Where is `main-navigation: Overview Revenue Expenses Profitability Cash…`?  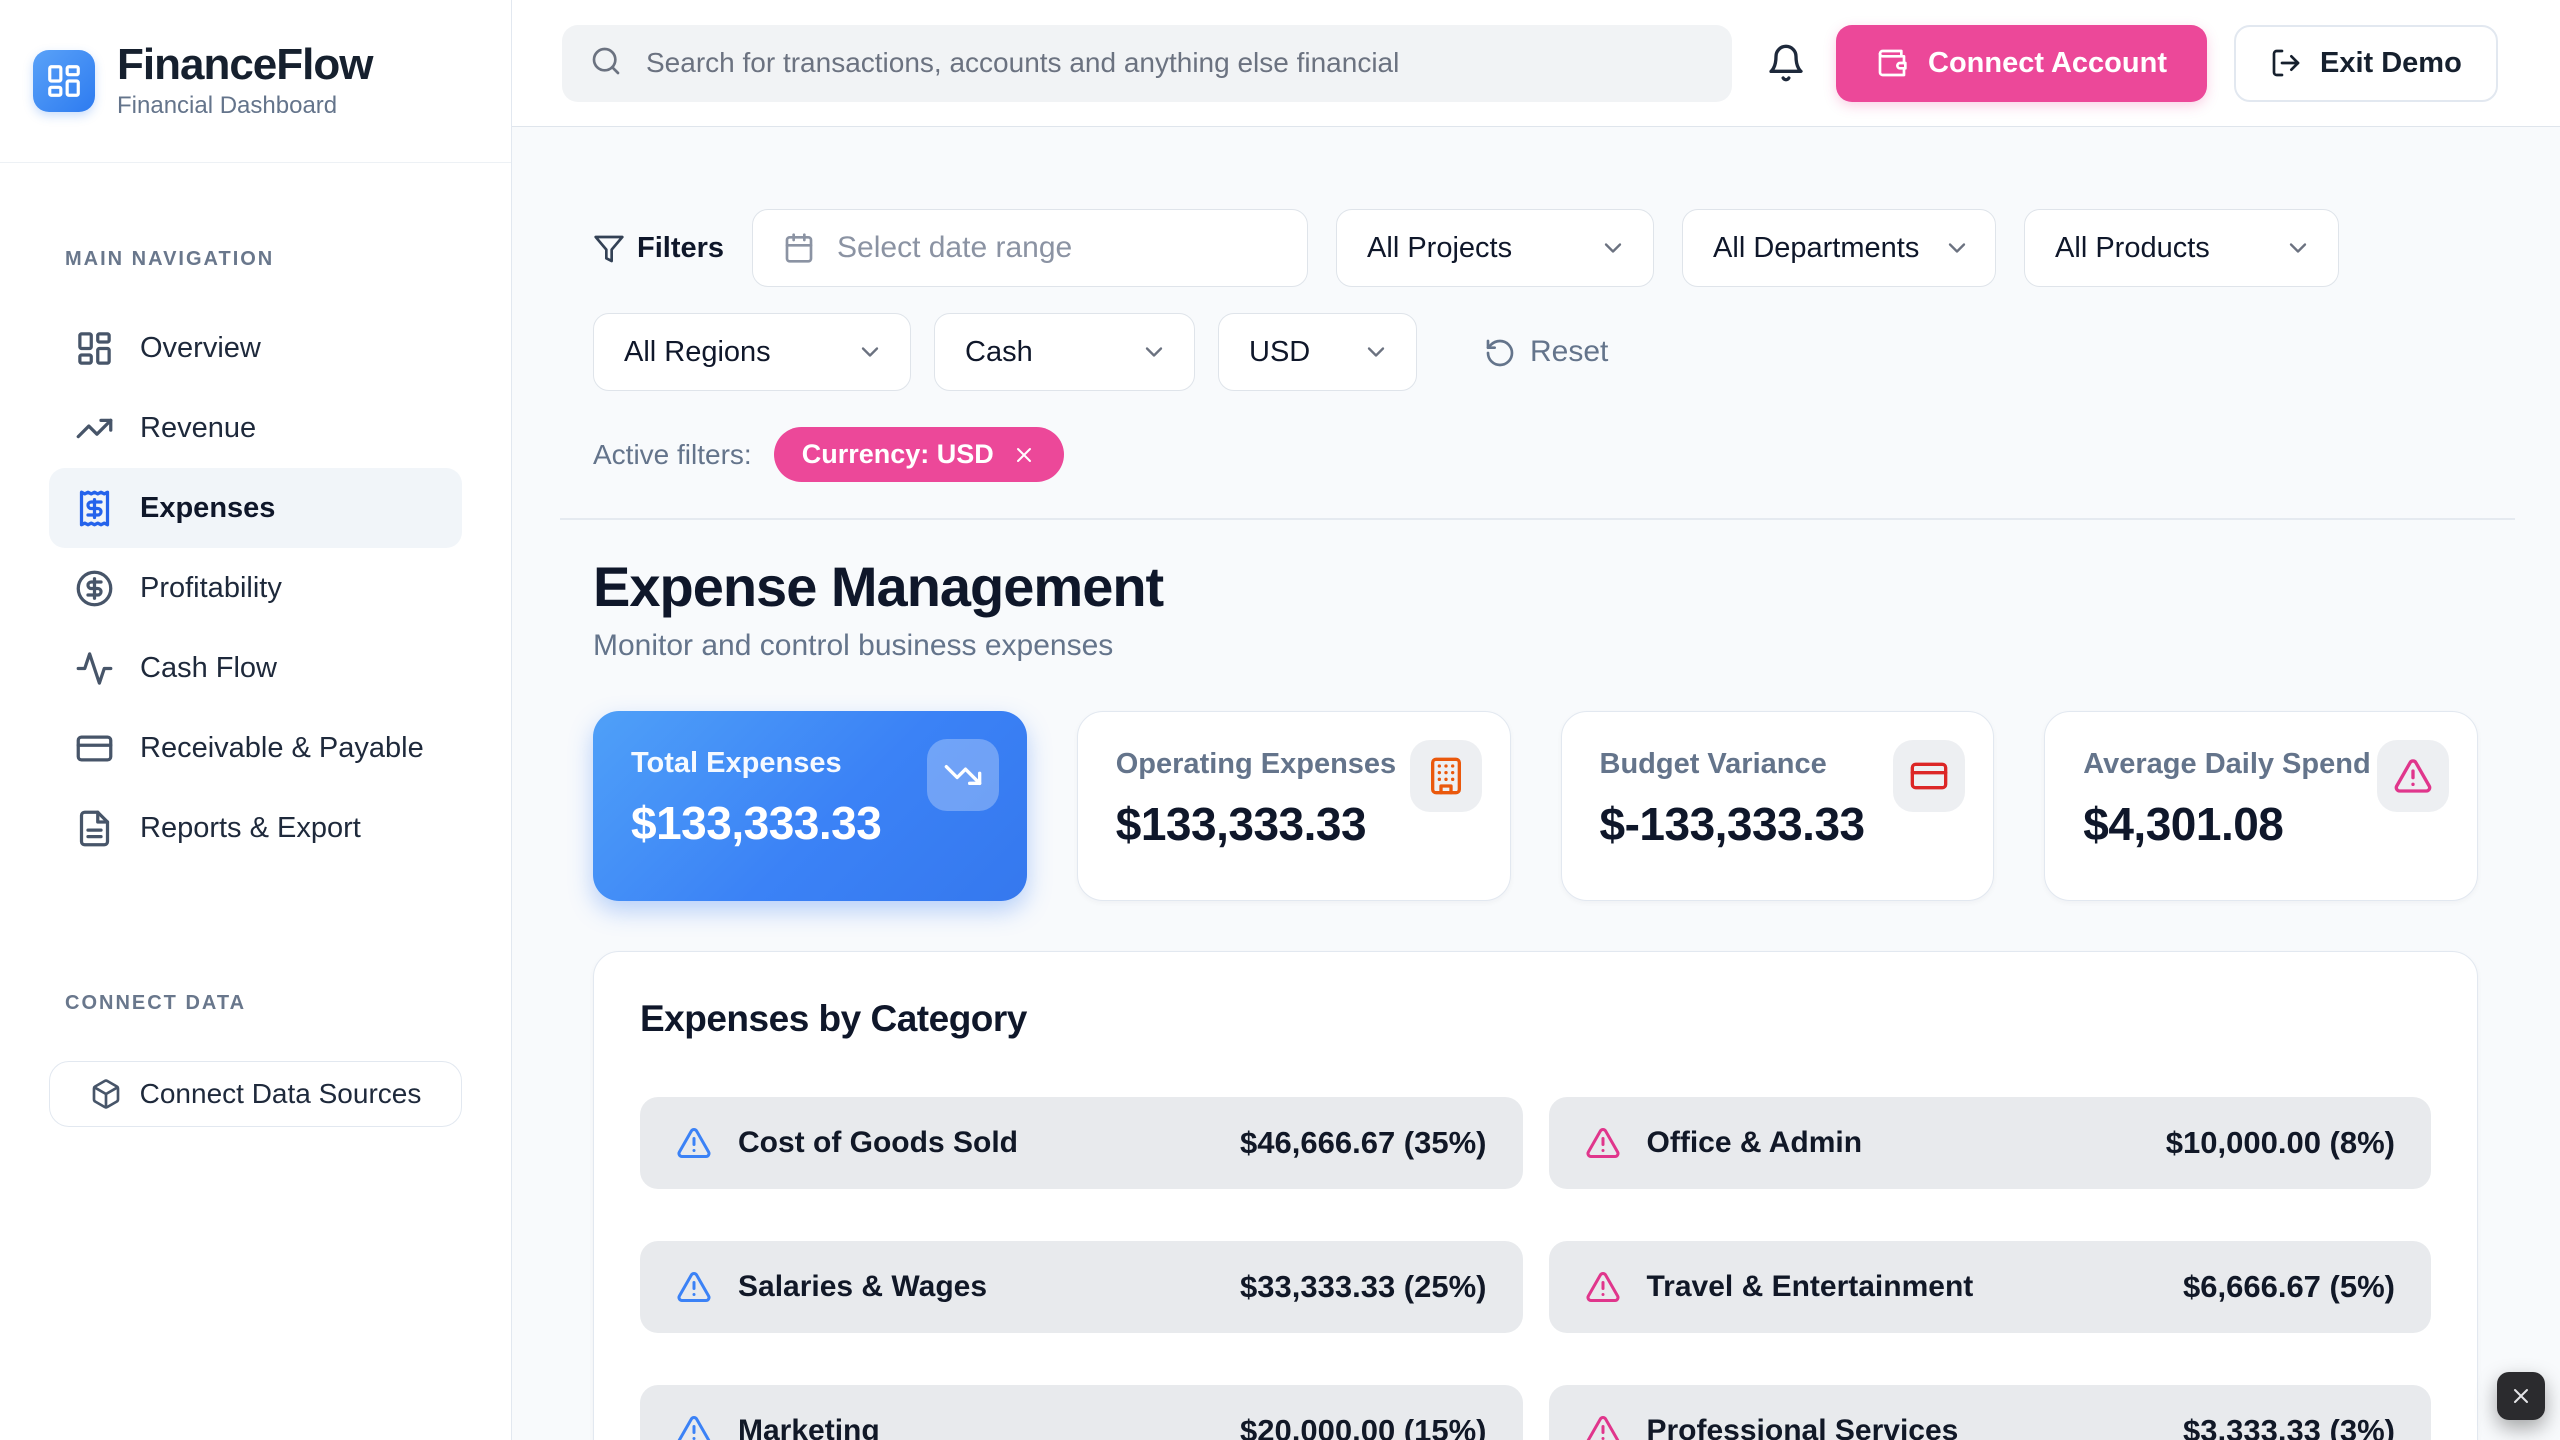 main-navigation: Overview Revenue Expenses Profitability Cash… is located at coordinates (255, 588).